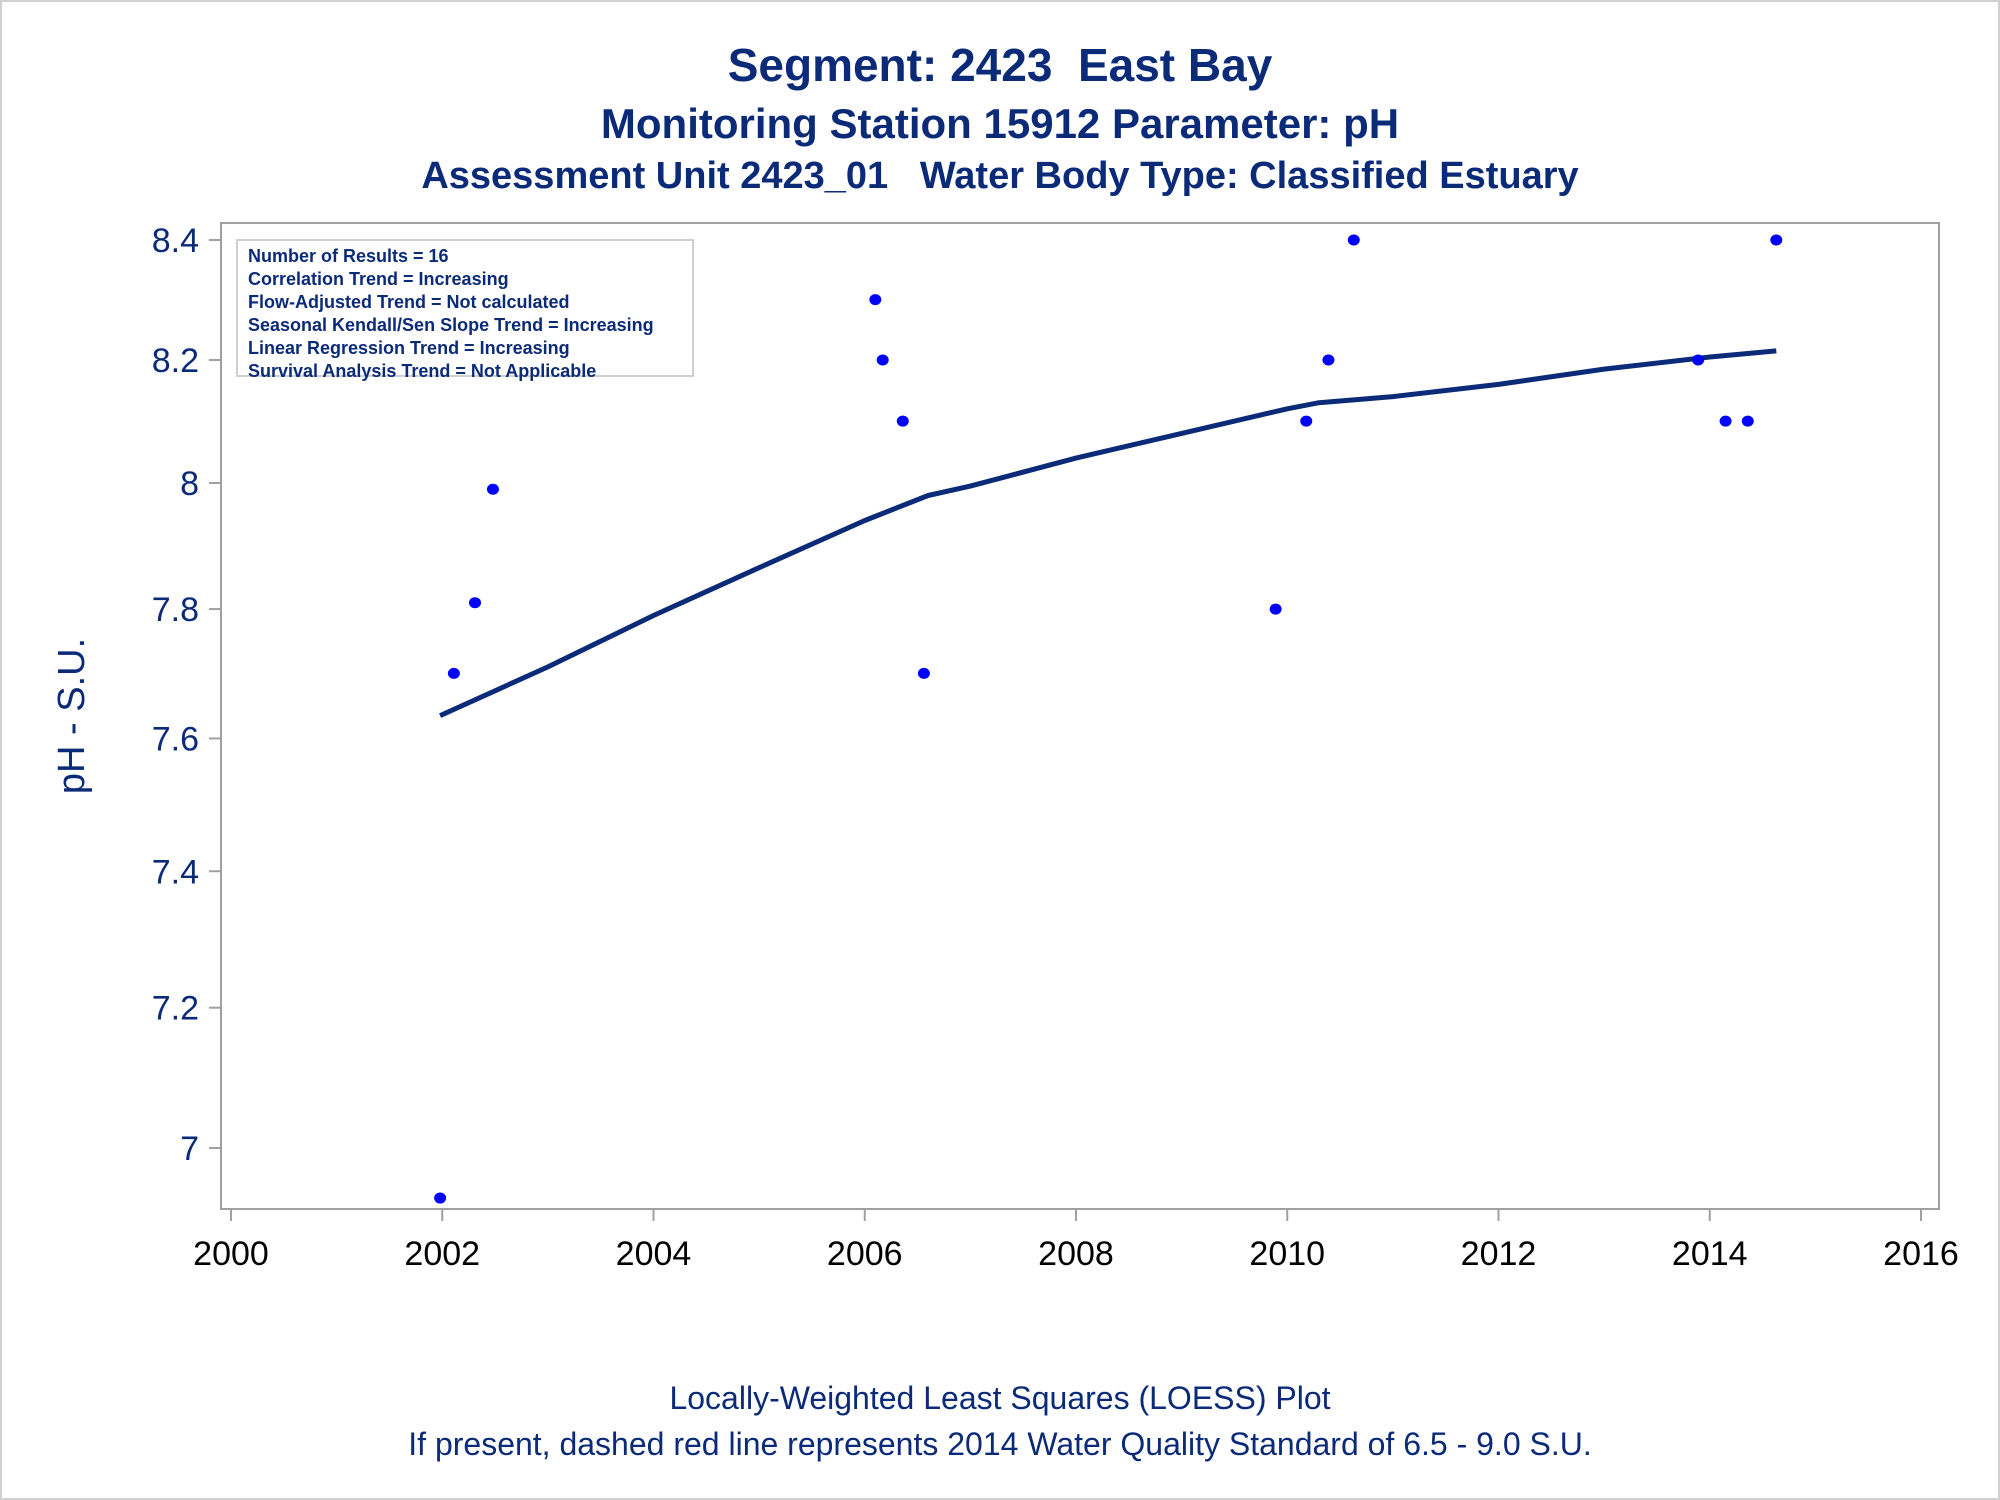 Image resolution: width=2000 pixels, height=1500 pixels. Describe the element at coordinates (175, 610) in the screenshot. I see `y-tick-label: 7.8` at that location.